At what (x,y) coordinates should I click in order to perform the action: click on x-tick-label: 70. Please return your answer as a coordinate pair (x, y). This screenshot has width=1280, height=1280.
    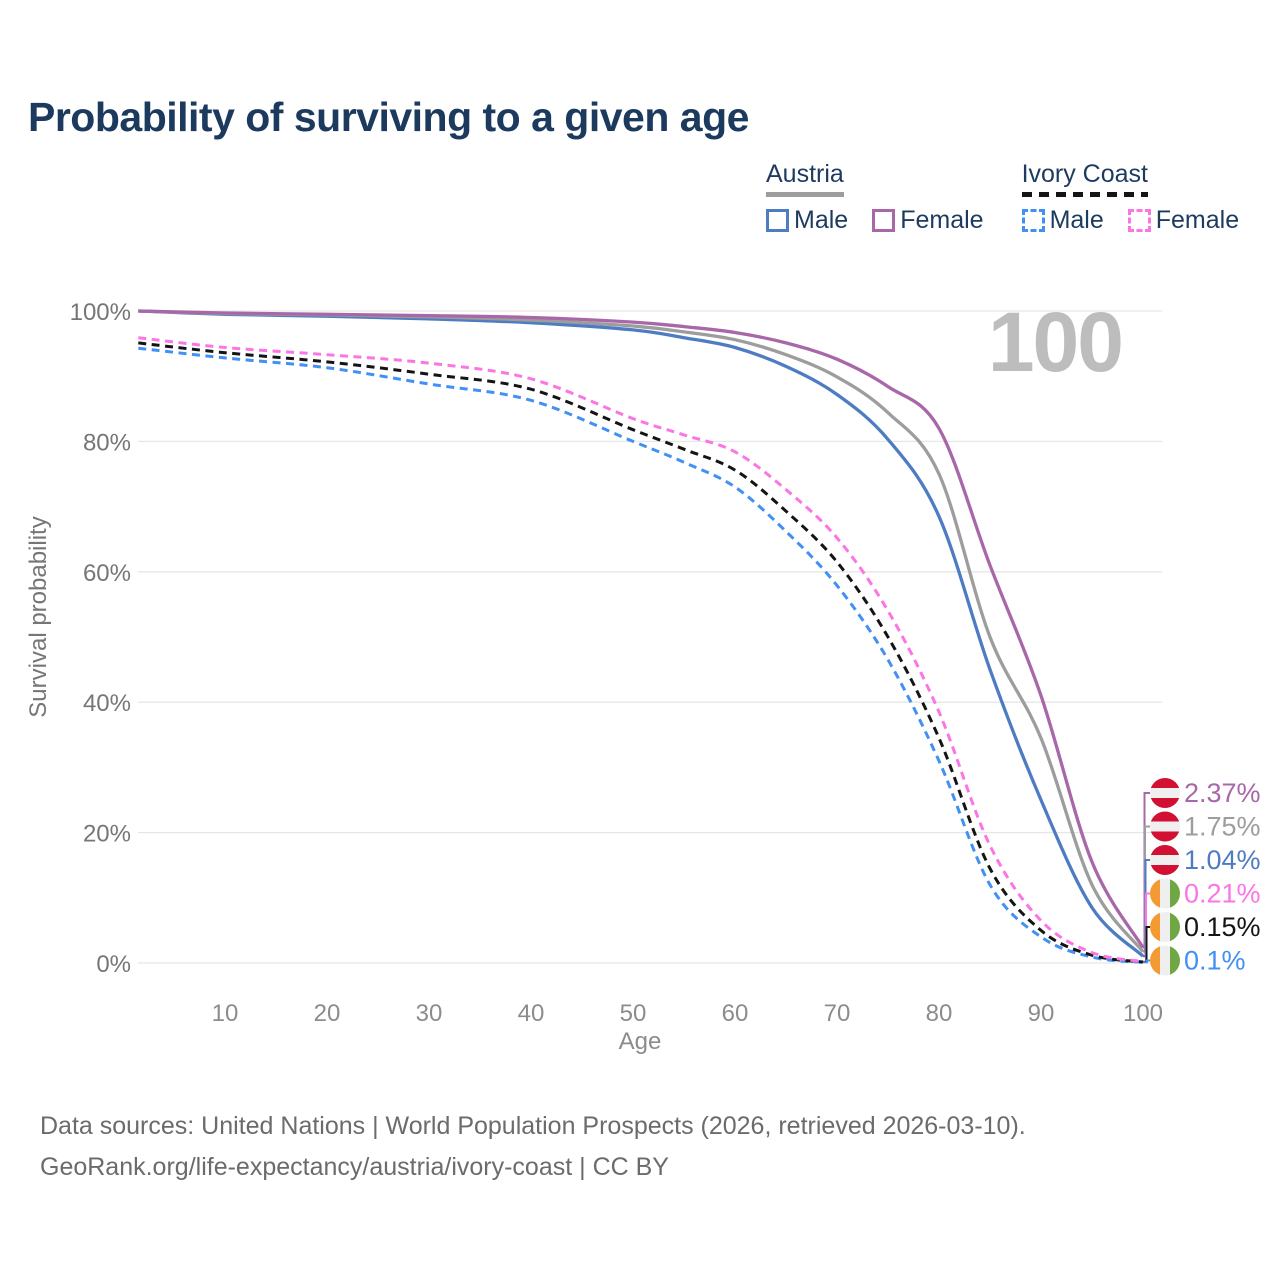
    Looking at the image, I should click on (837, 1013).